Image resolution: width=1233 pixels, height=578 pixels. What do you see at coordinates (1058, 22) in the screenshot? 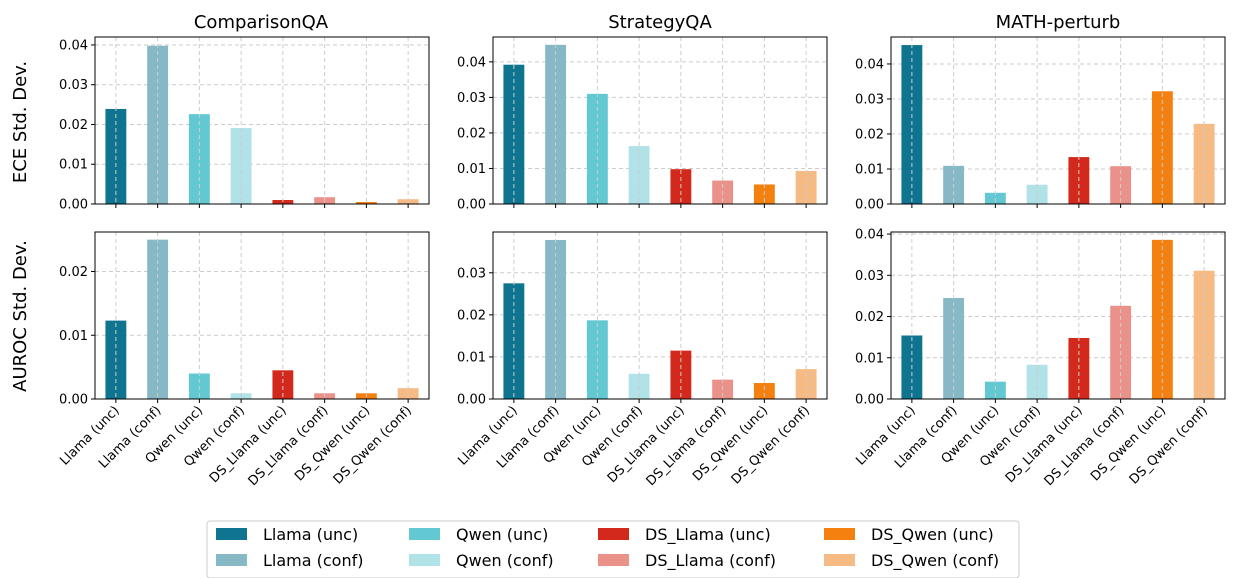
I see `column-title-math-perturb: MATH-perturb` at bounding box center [1058, 22].